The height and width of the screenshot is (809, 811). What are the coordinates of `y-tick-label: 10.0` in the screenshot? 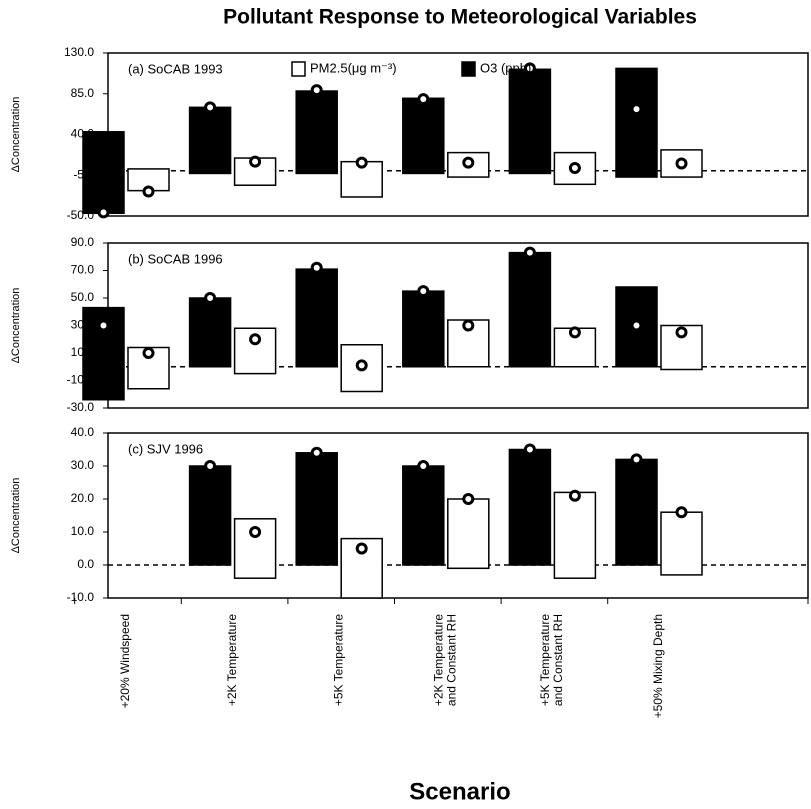 It's located at (83, 531).